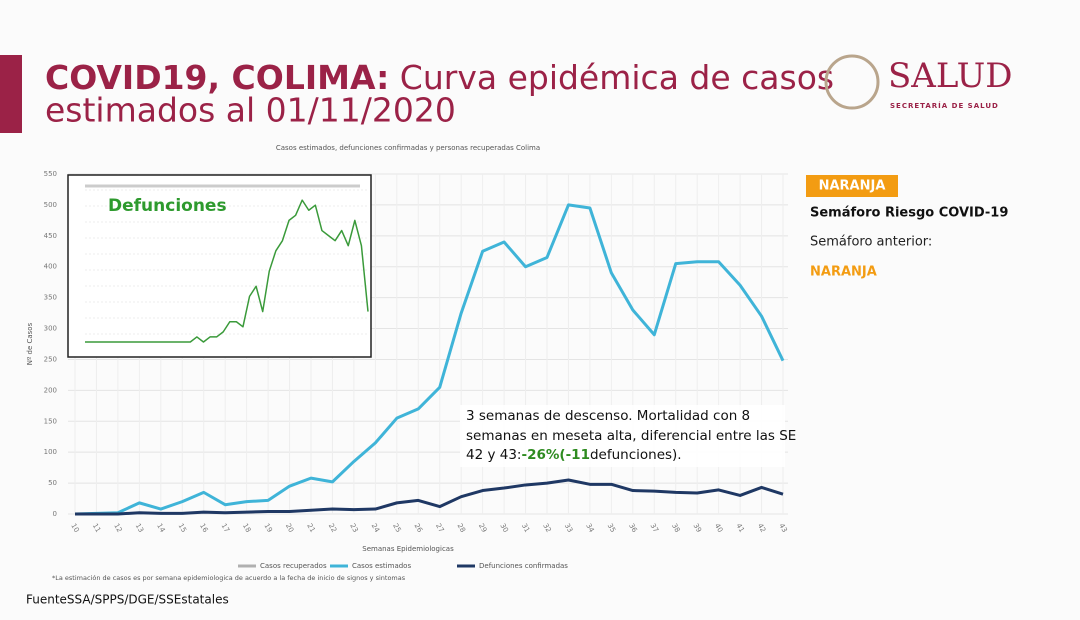  I want to click on x-tick-label: 22, so click(332, 528).